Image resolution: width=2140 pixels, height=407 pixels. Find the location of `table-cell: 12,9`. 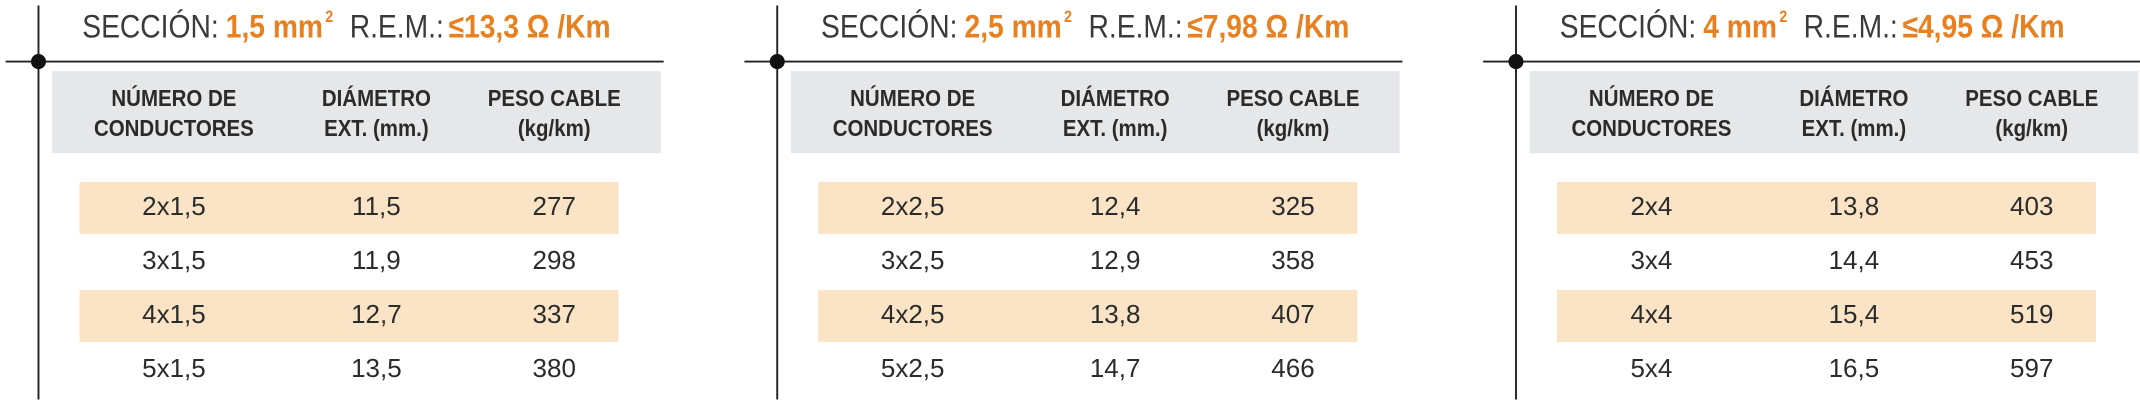

table-cell: 12,9 is located at coordinates (1115, 260).